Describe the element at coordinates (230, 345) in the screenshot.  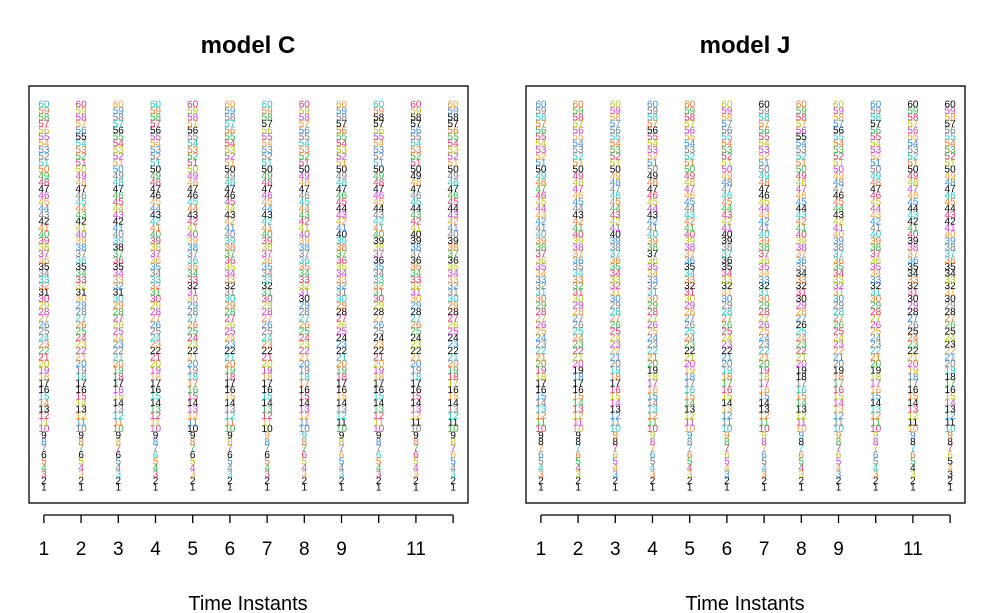
I see `point-label: 23` at that location.